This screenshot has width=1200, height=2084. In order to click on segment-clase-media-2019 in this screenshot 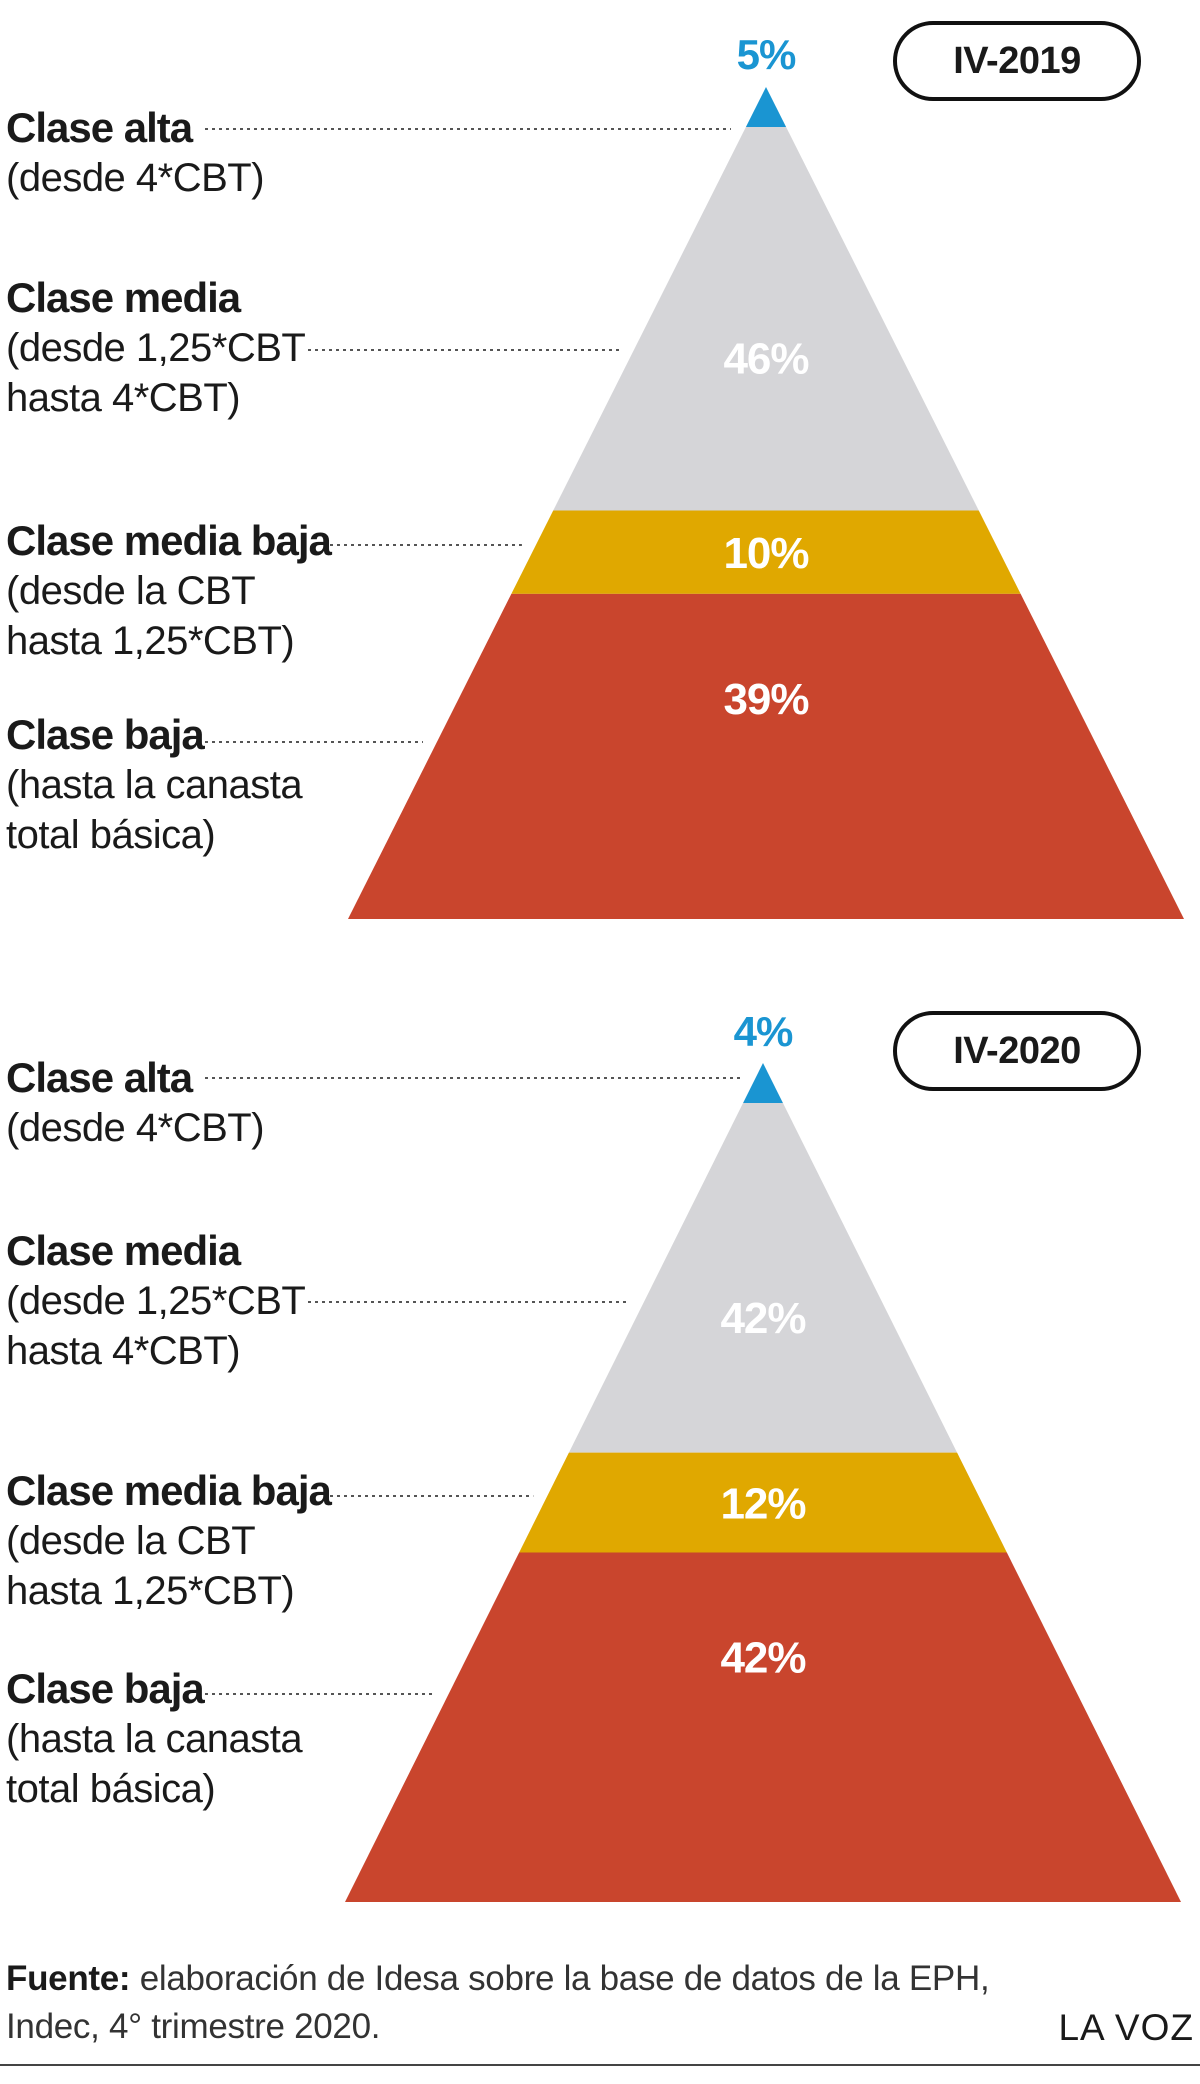, I will do `click(766, 319)`.